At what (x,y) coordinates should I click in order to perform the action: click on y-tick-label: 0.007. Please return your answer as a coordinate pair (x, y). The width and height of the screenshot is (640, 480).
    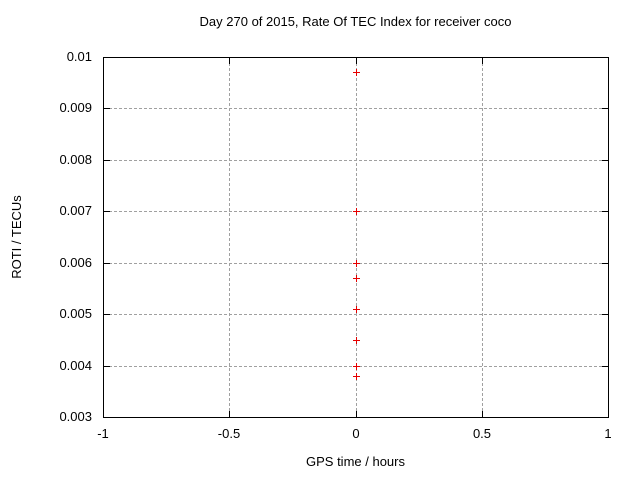
    Looking at the image, I should click on (75, 210).